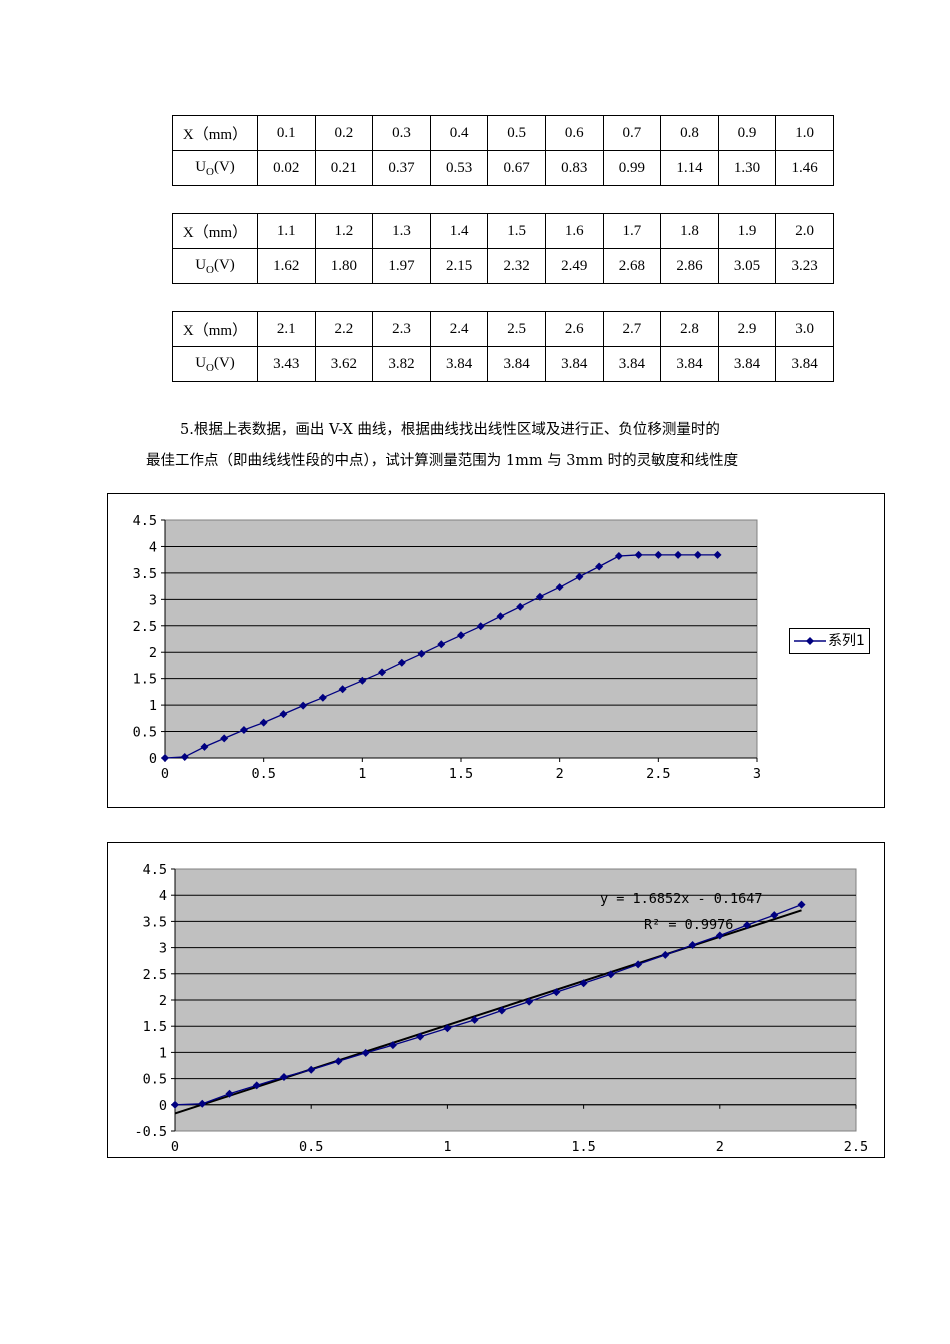 The image size is (950, 1344). I want to click on cell-x: 0.9, so click(747, 133).